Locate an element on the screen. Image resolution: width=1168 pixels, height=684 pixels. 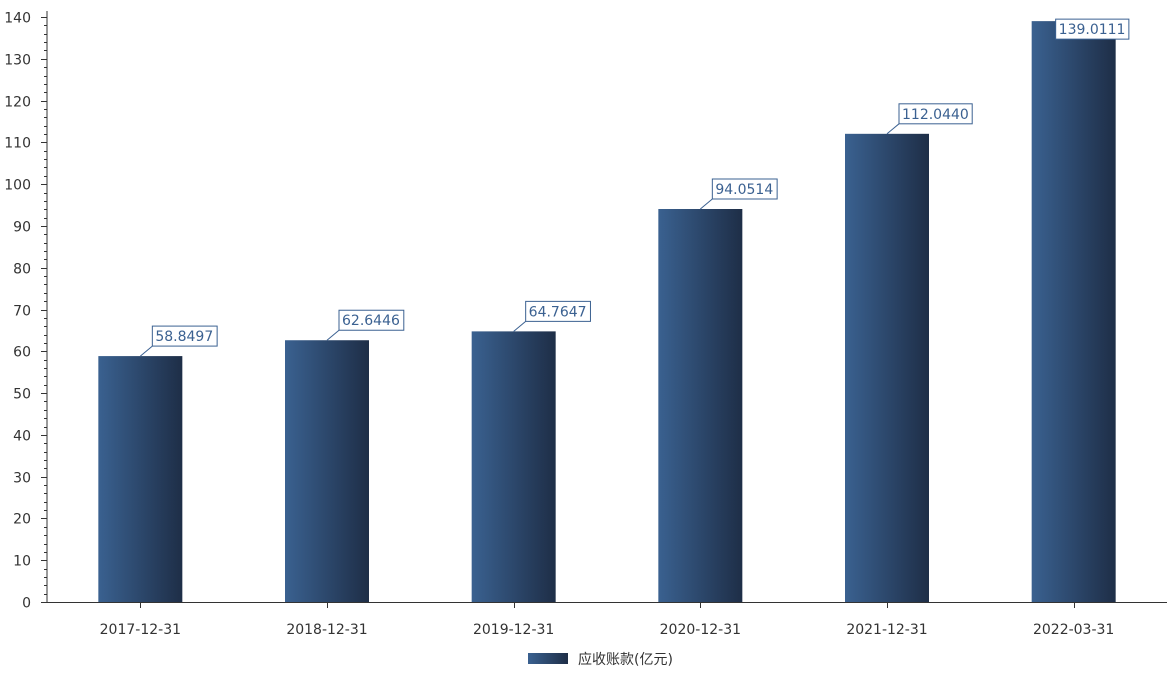
x-tick-label: 2019-12-31 is located at coordinates (513, 630).